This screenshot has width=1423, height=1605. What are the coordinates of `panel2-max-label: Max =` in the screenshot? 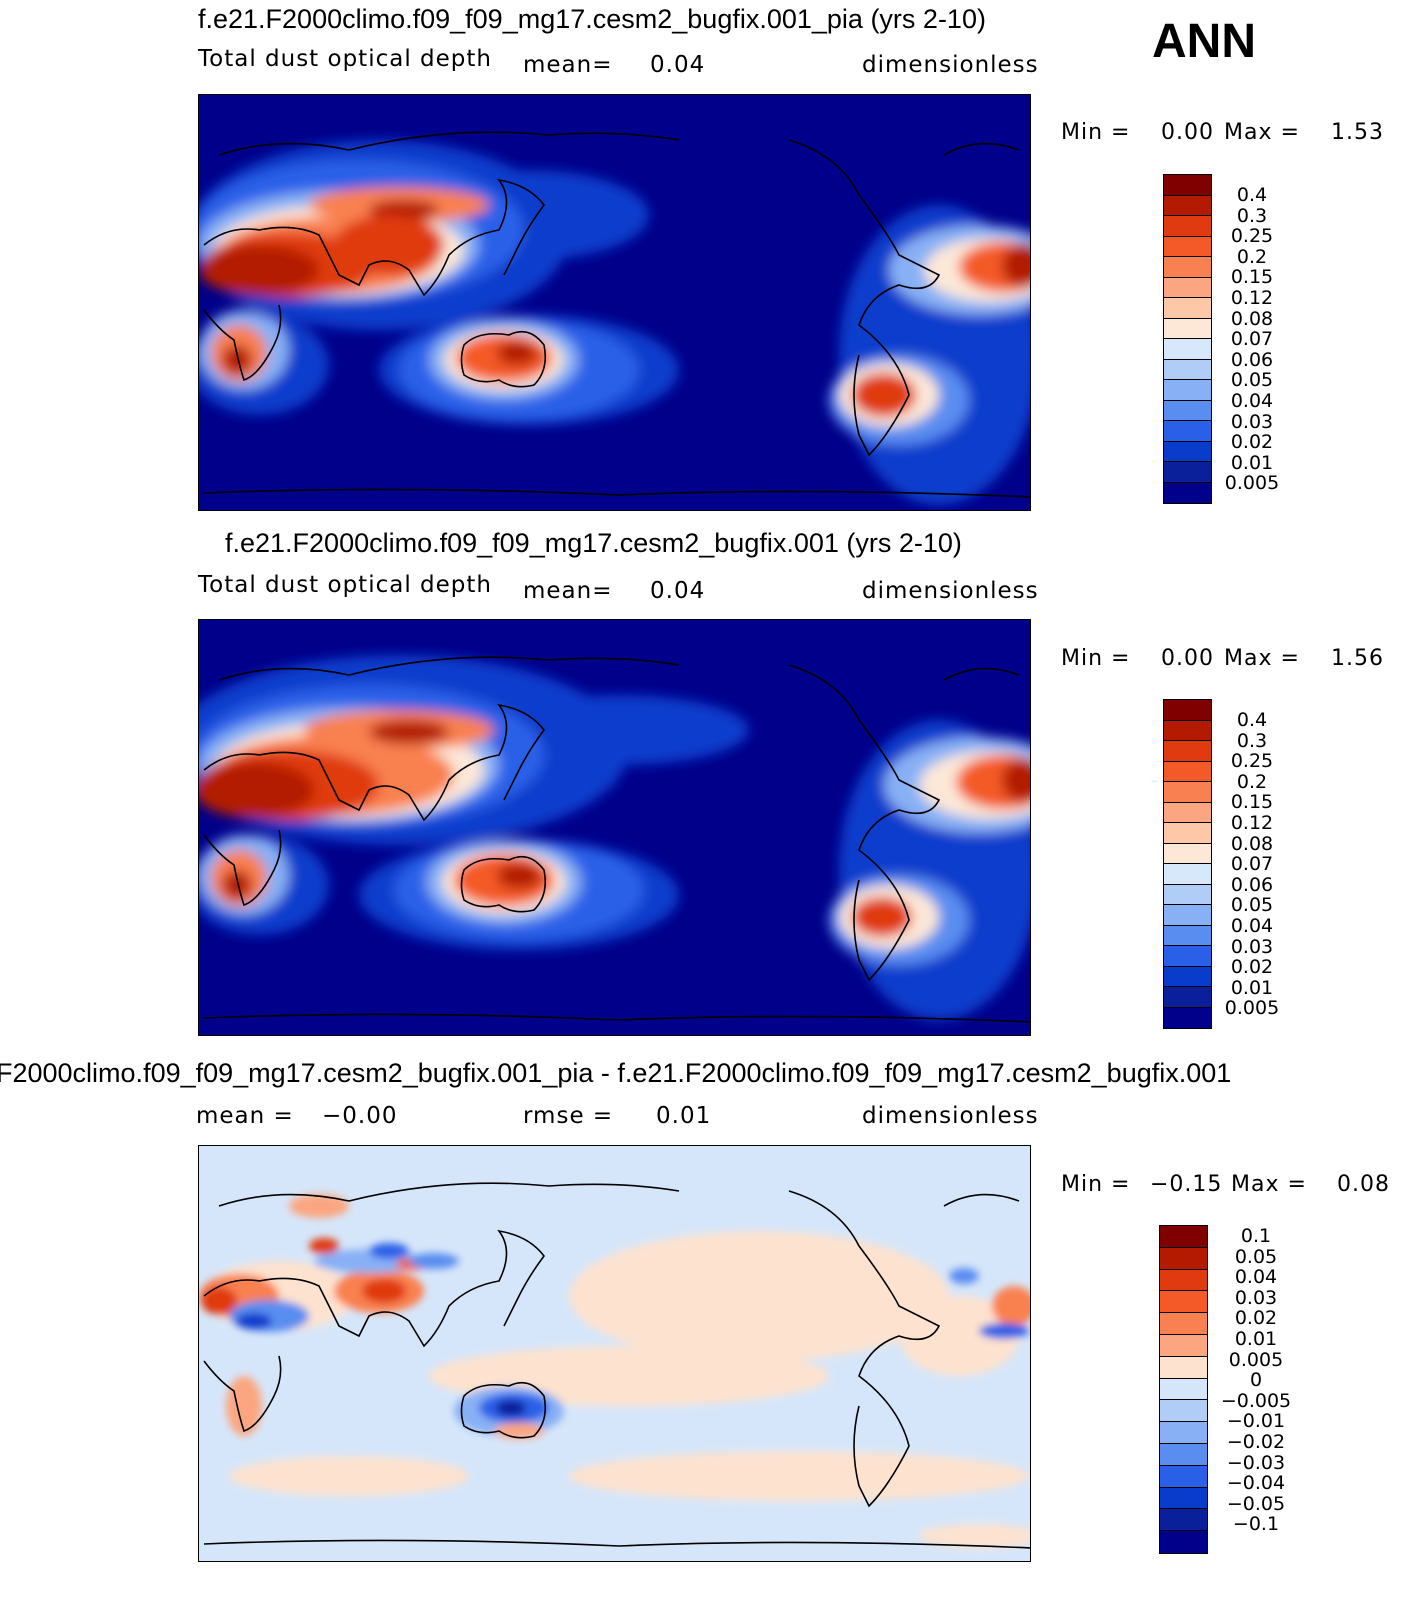 It's located at (1262, 658).